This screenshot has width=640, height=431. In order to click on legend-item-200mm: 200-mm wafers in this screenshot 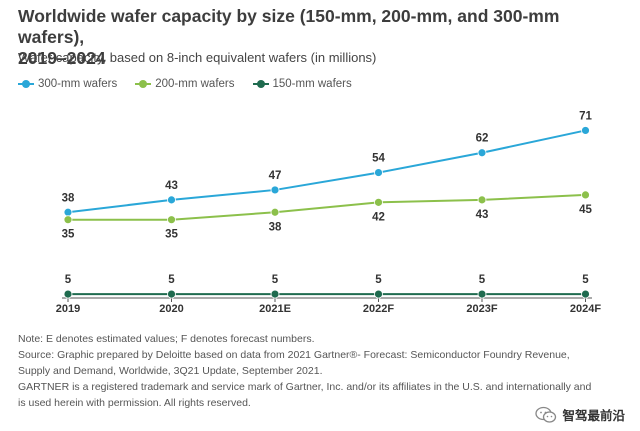, I will do `click(185, 84)`.